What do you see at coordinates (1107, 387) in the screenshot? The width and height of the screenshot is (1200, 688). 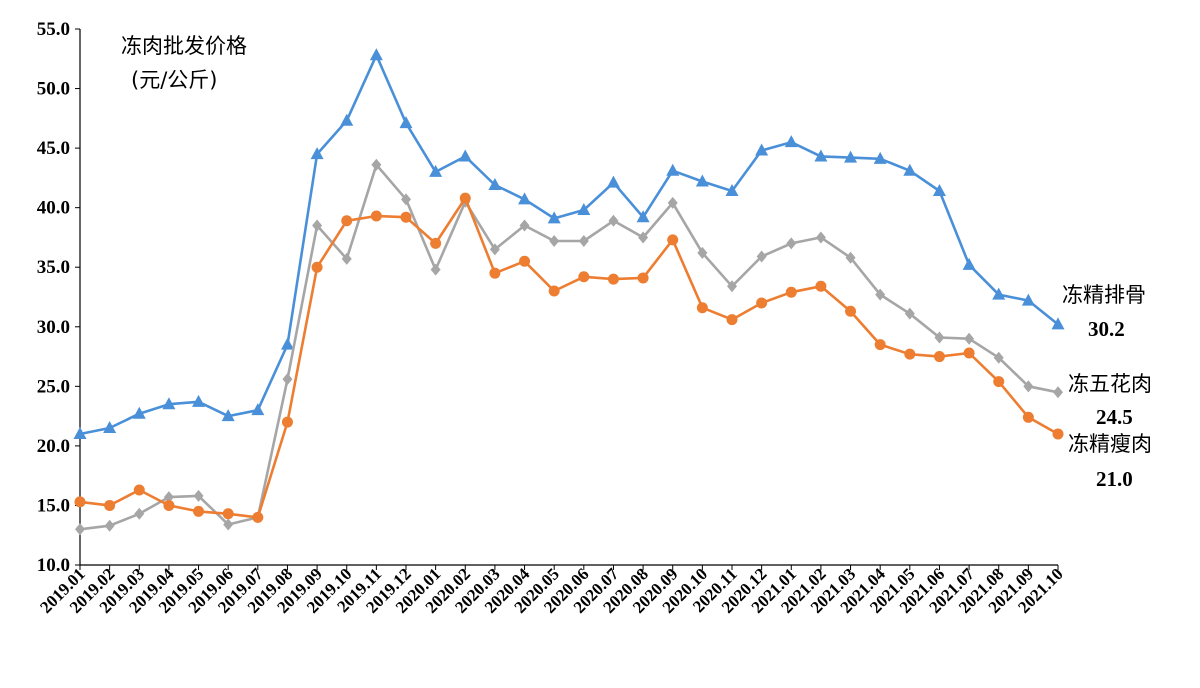 I see `series-end-labels: 冻精排骨 30.2 冻五花肉 24.5 冻精瘦肉 21.0` at bounding box center [1107, 387].